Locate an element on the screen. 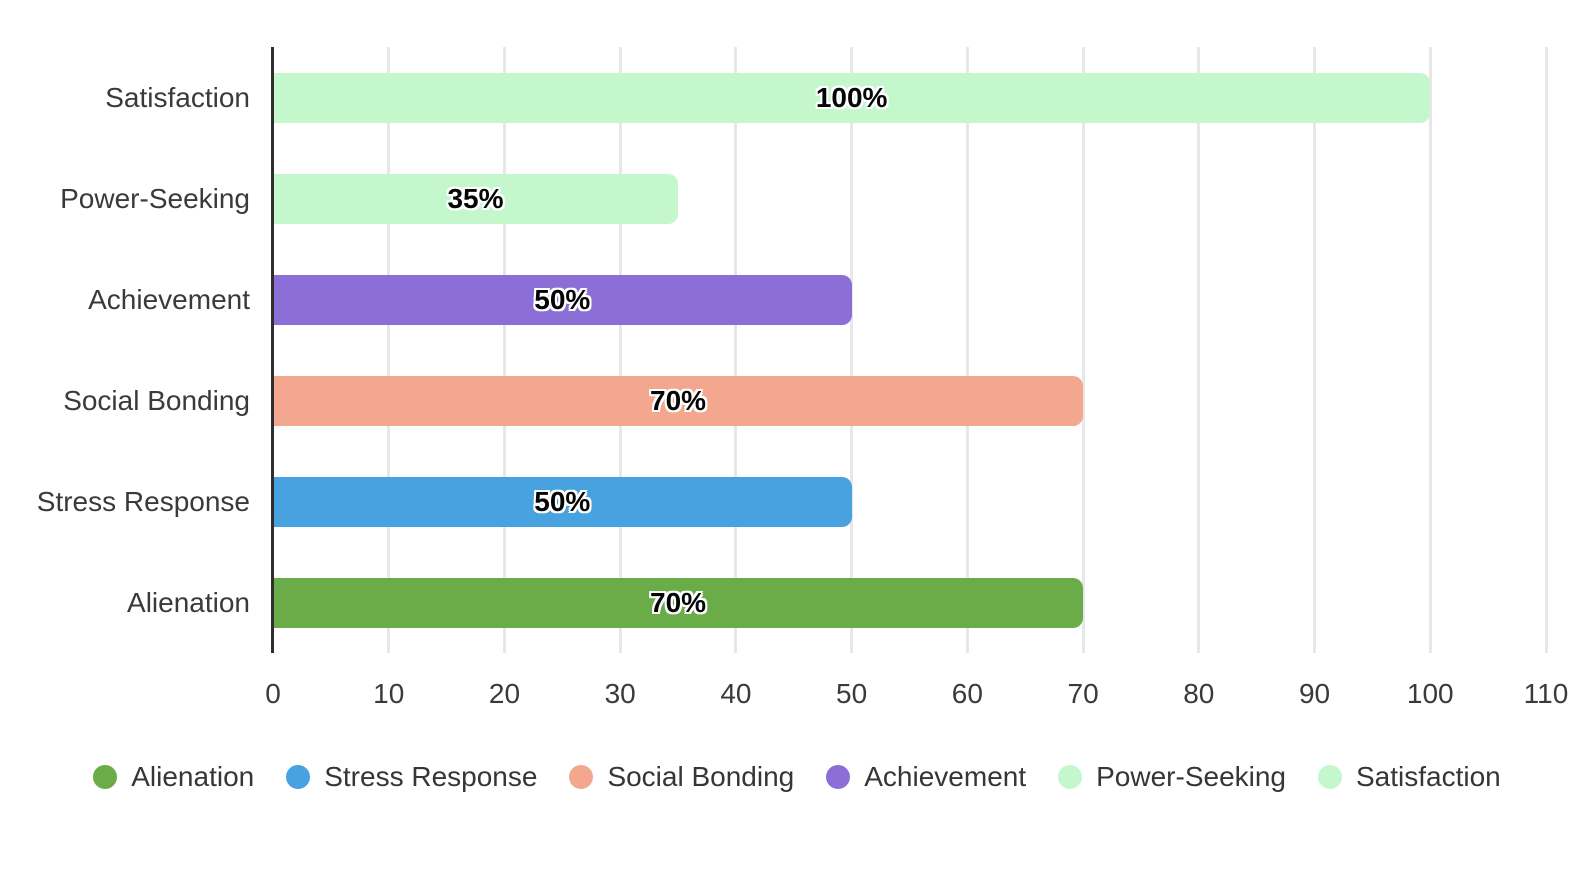 The height and width of the screenshot is (878, 1594). bar-value-label: 35% is located at coordinates (475, 198).